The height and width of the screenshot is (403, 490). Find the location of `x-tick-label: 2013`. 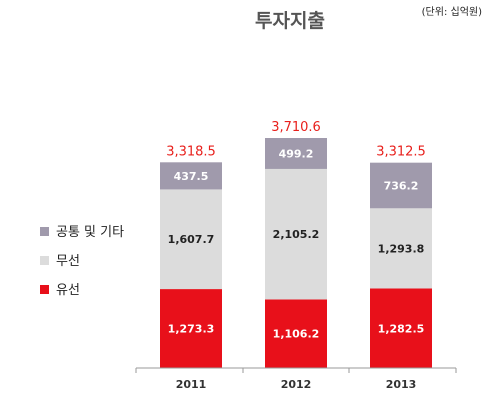

x-tick-label: 2013 is located at coordinates (401, 384).